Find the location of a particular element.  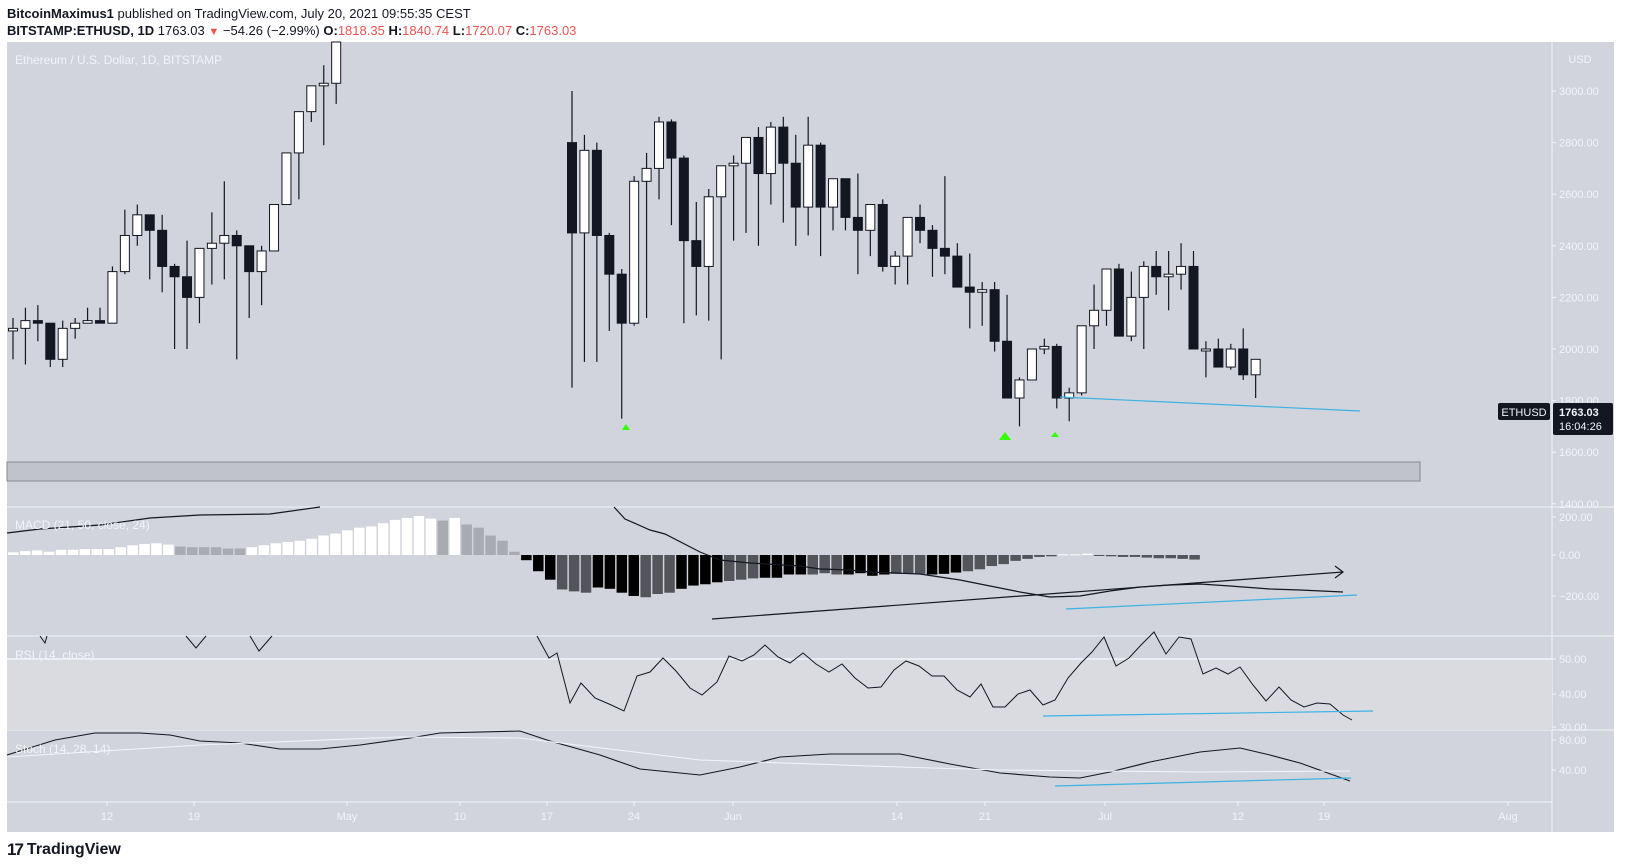

high-value: 1840.74 is located at coordinates (426, 30).